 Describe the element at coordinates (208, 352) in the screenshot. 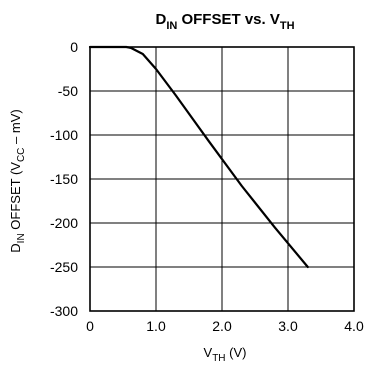

I see `x-axis-label-main: V` at that location.